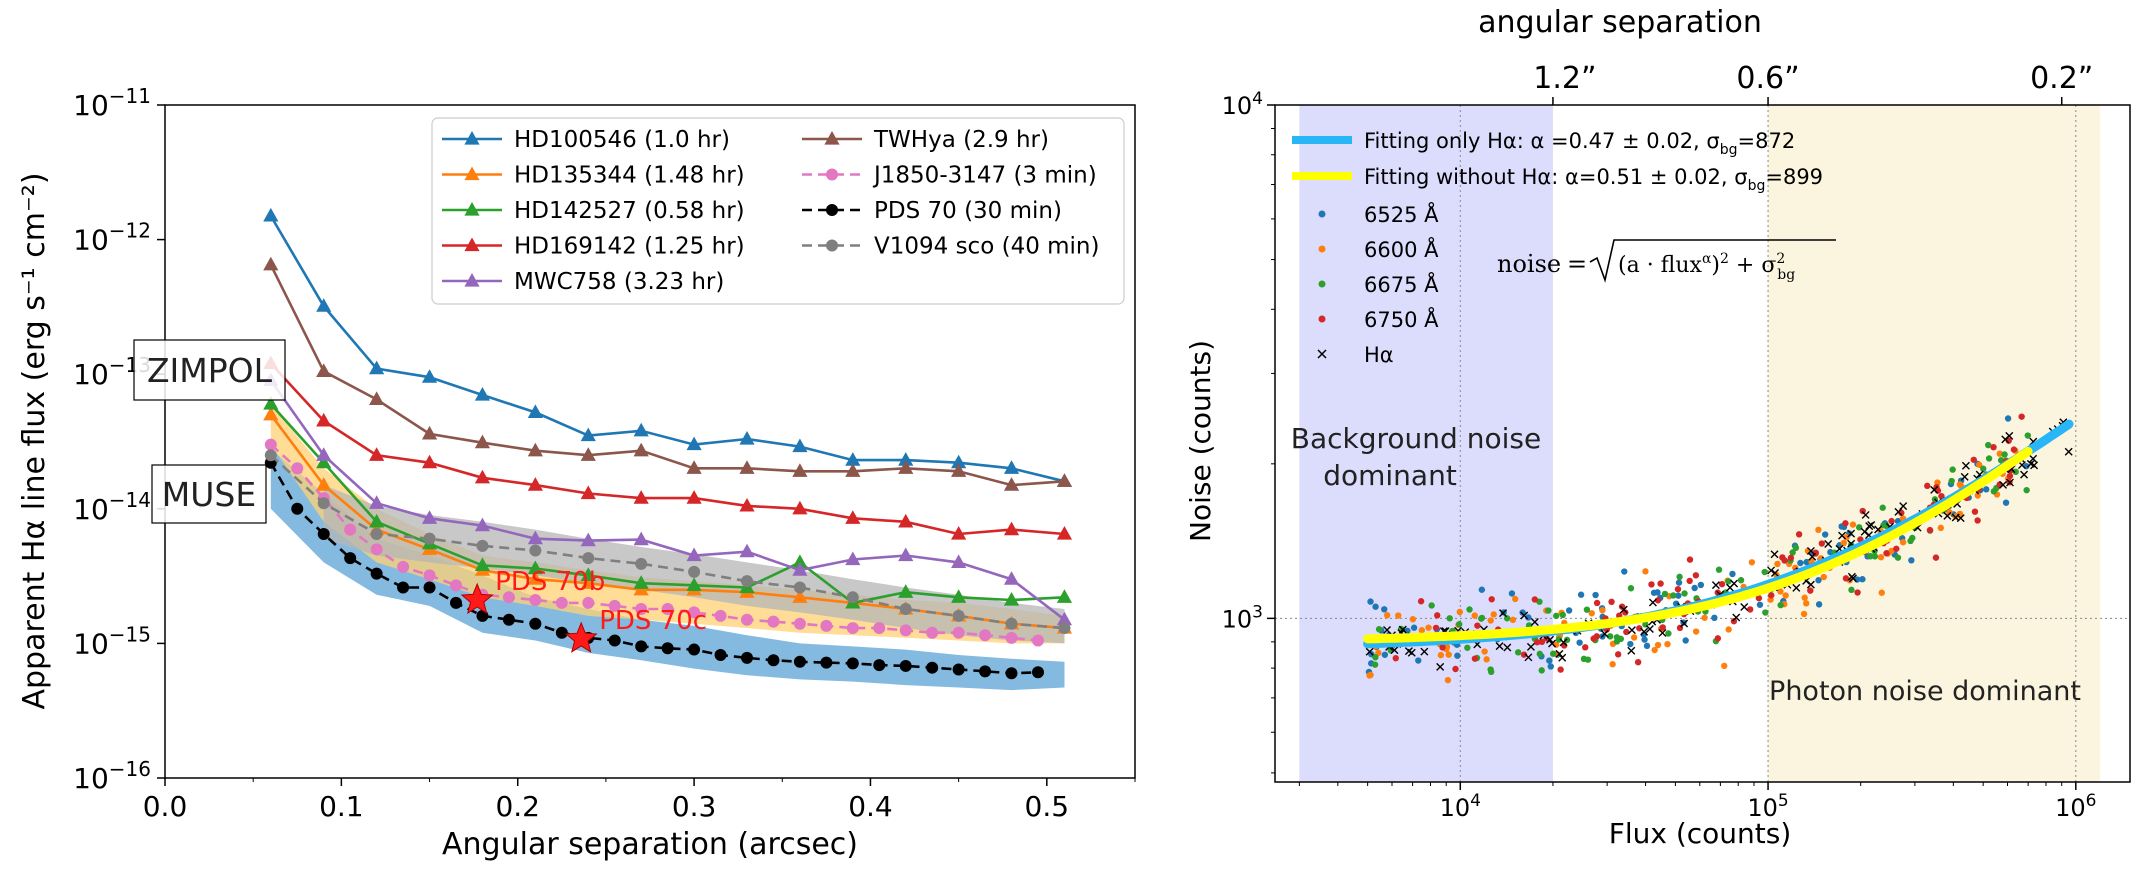 The height and width of the screenshot is (880, 2148). What do you see at coordinates (650, 844) in the screenshot?
I see `left-x-axis-label: Angular separation (arcsec)` at bounding box center [650, 844].